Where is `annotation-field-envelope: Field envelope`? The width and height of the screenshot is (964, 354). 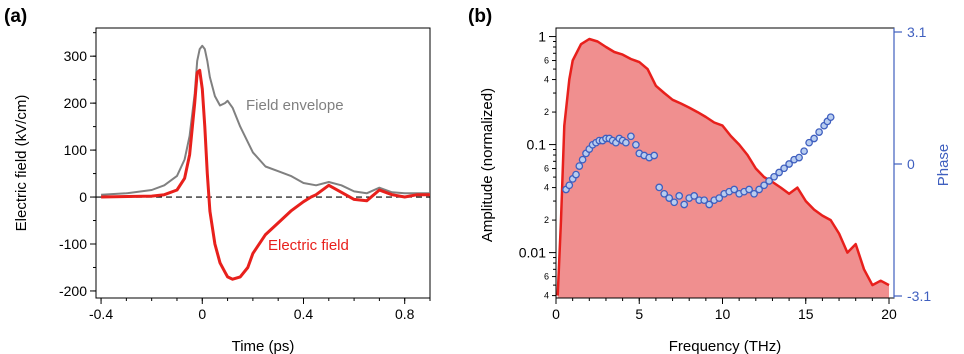 annotation-field-envelope: Field envelope is located at coordinates (295, 105).